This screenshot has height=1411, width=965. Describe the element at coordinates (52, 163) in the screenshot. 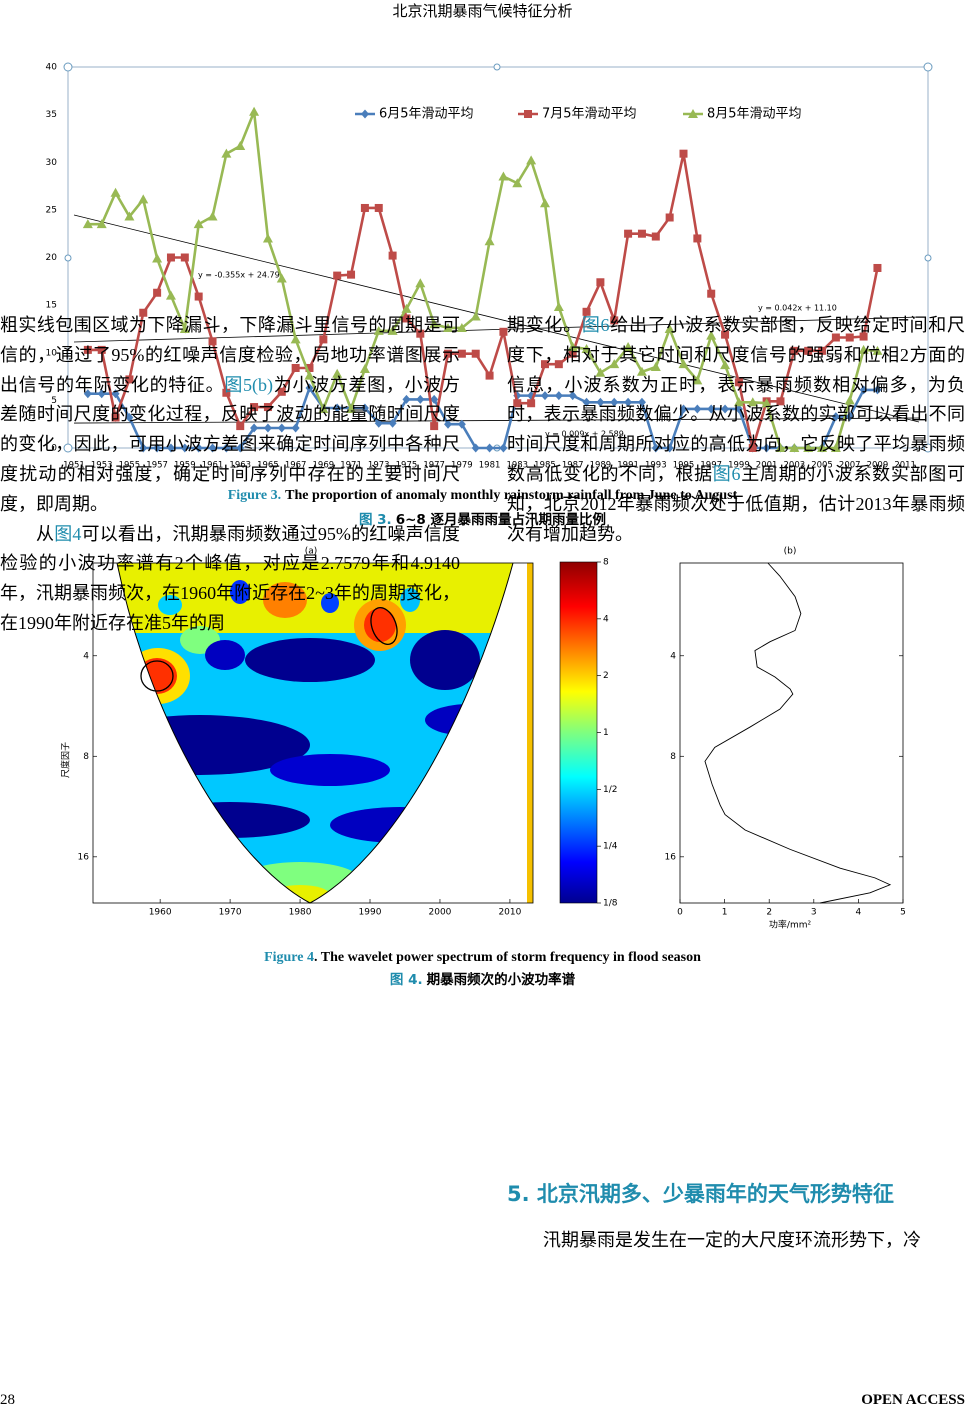

I see `y-tick-label: 30` at that location.